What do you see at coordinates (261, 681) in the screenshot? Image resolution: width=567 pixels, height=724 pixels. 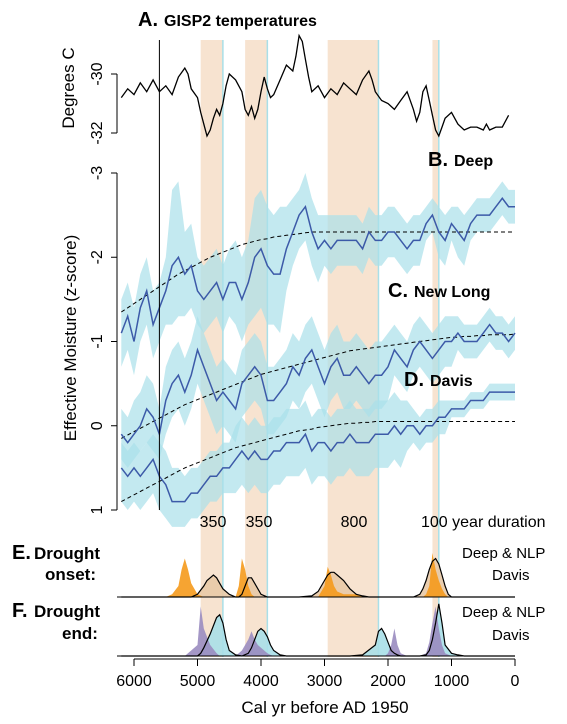 I see `x-tick-label-2: 4000` at bounding box center [261, 681].